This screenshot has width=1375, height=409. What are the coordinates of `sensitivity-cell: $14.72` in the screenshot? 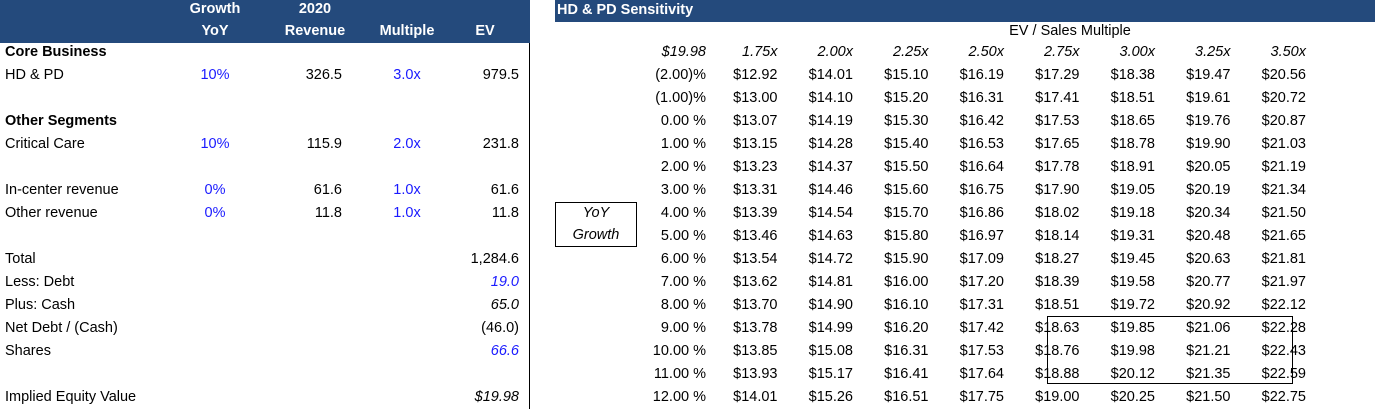 It's located at (830, 259).